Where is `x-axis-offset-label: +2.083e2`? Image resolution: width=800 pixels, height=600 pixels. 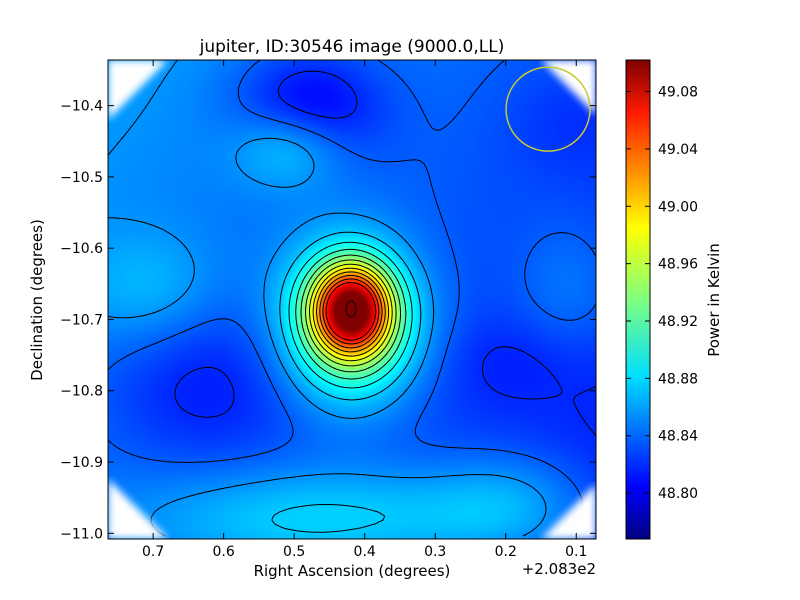 x-axis-offset-label: +2.083e2 is located at coordinates (559, 569).